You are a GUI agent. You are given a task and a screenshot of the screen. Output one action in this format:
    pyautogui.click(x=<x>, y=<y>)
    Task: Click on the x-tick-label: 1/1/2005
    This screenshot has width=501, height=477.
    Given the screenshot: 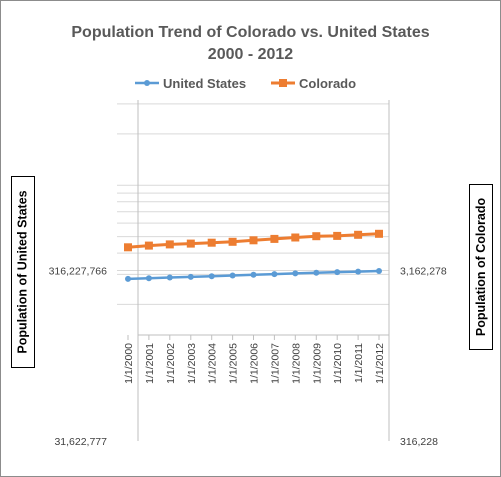 What is the action you would take?
    pyautogui.click(x=234, y=363)
    